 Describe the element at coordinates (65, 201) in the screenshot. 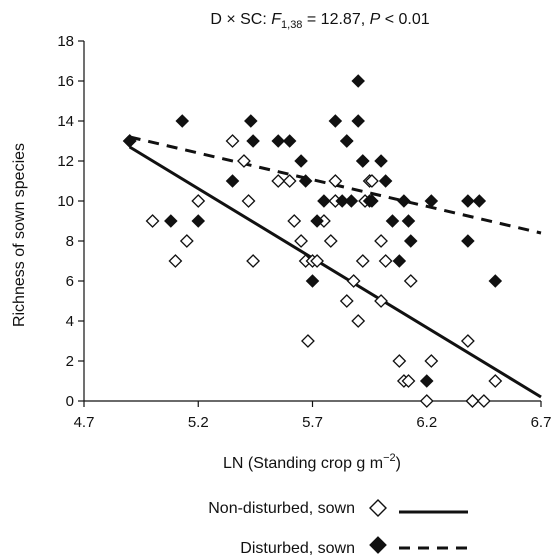

I see `y-tick-label: 10` at that location.